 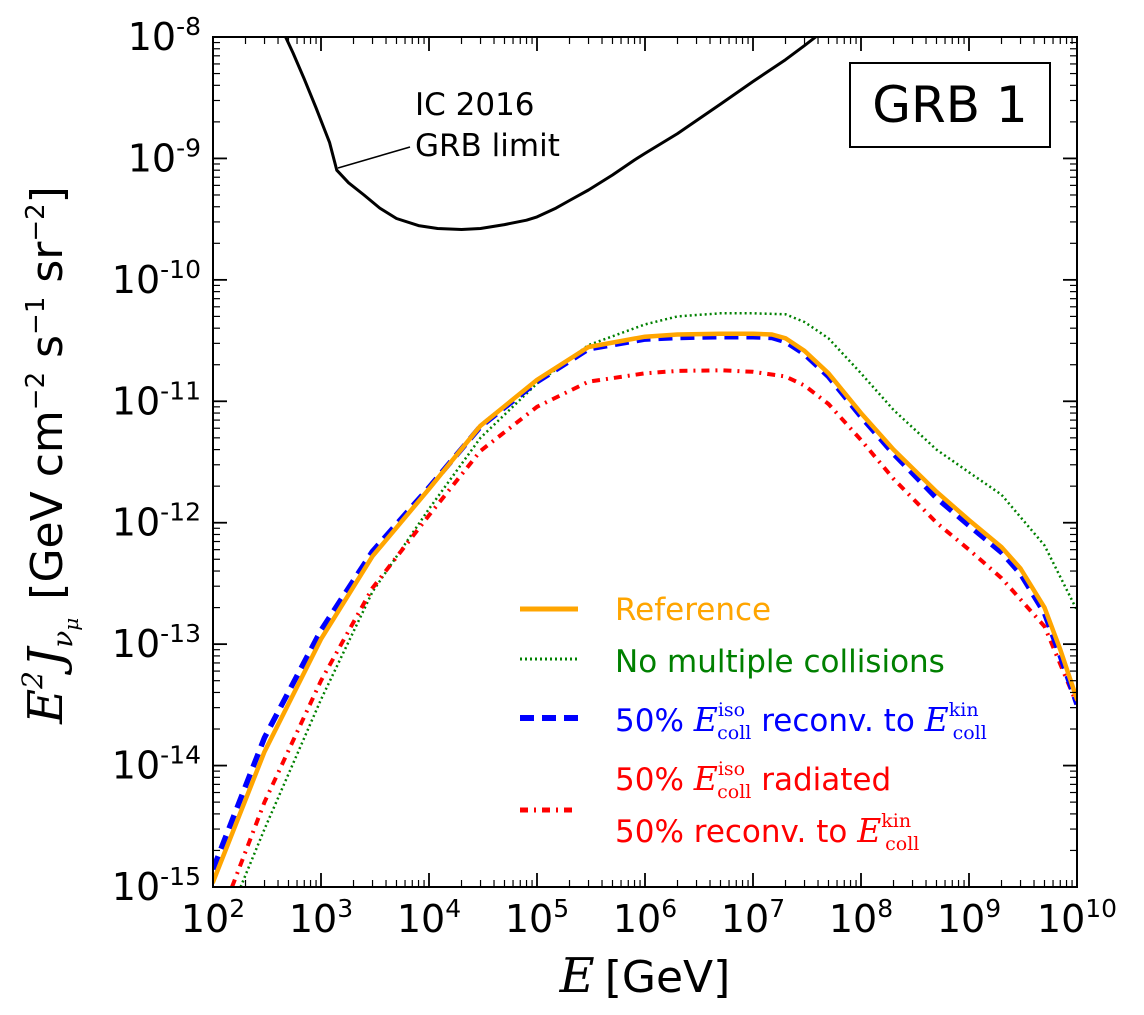 What do you see at coordinates (801, 721) in the screenshot?
I see `legend-label-reconv: 50% Eiso coll reconv. to Ekin coll` at bounding box center [801, 721].